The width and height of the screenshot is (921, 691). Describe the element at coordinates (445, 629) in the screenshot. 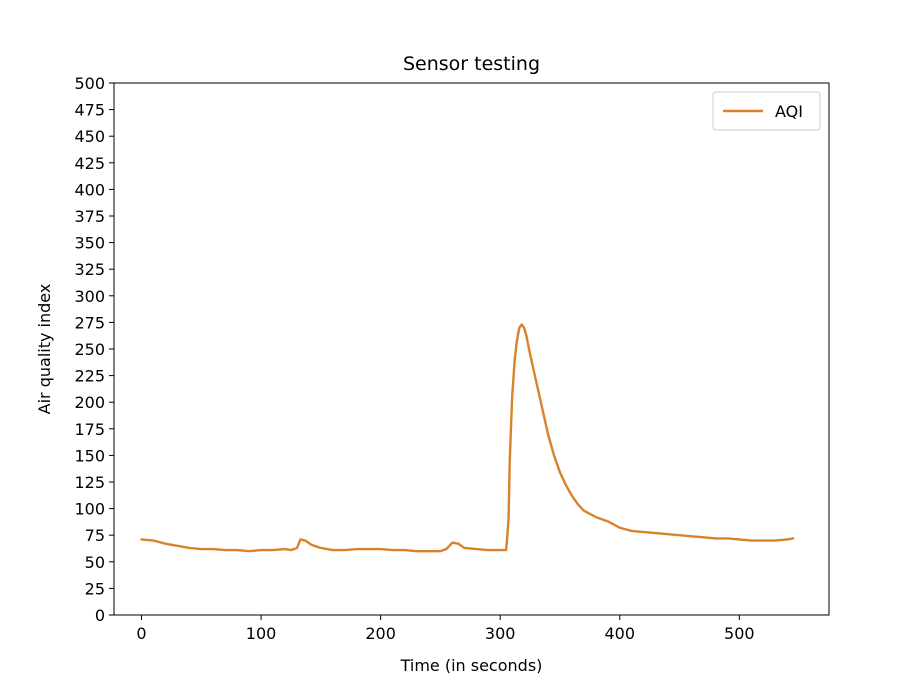

I see `x-axis-ticks: 0 100 200 300 400 500` at that location.